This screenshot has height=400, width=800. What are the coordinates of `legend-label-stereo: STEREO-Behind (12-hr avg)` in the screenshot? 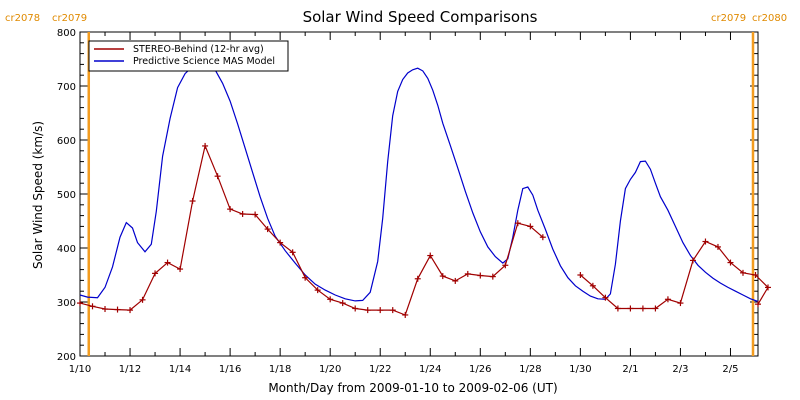 It's located at (198, 49).